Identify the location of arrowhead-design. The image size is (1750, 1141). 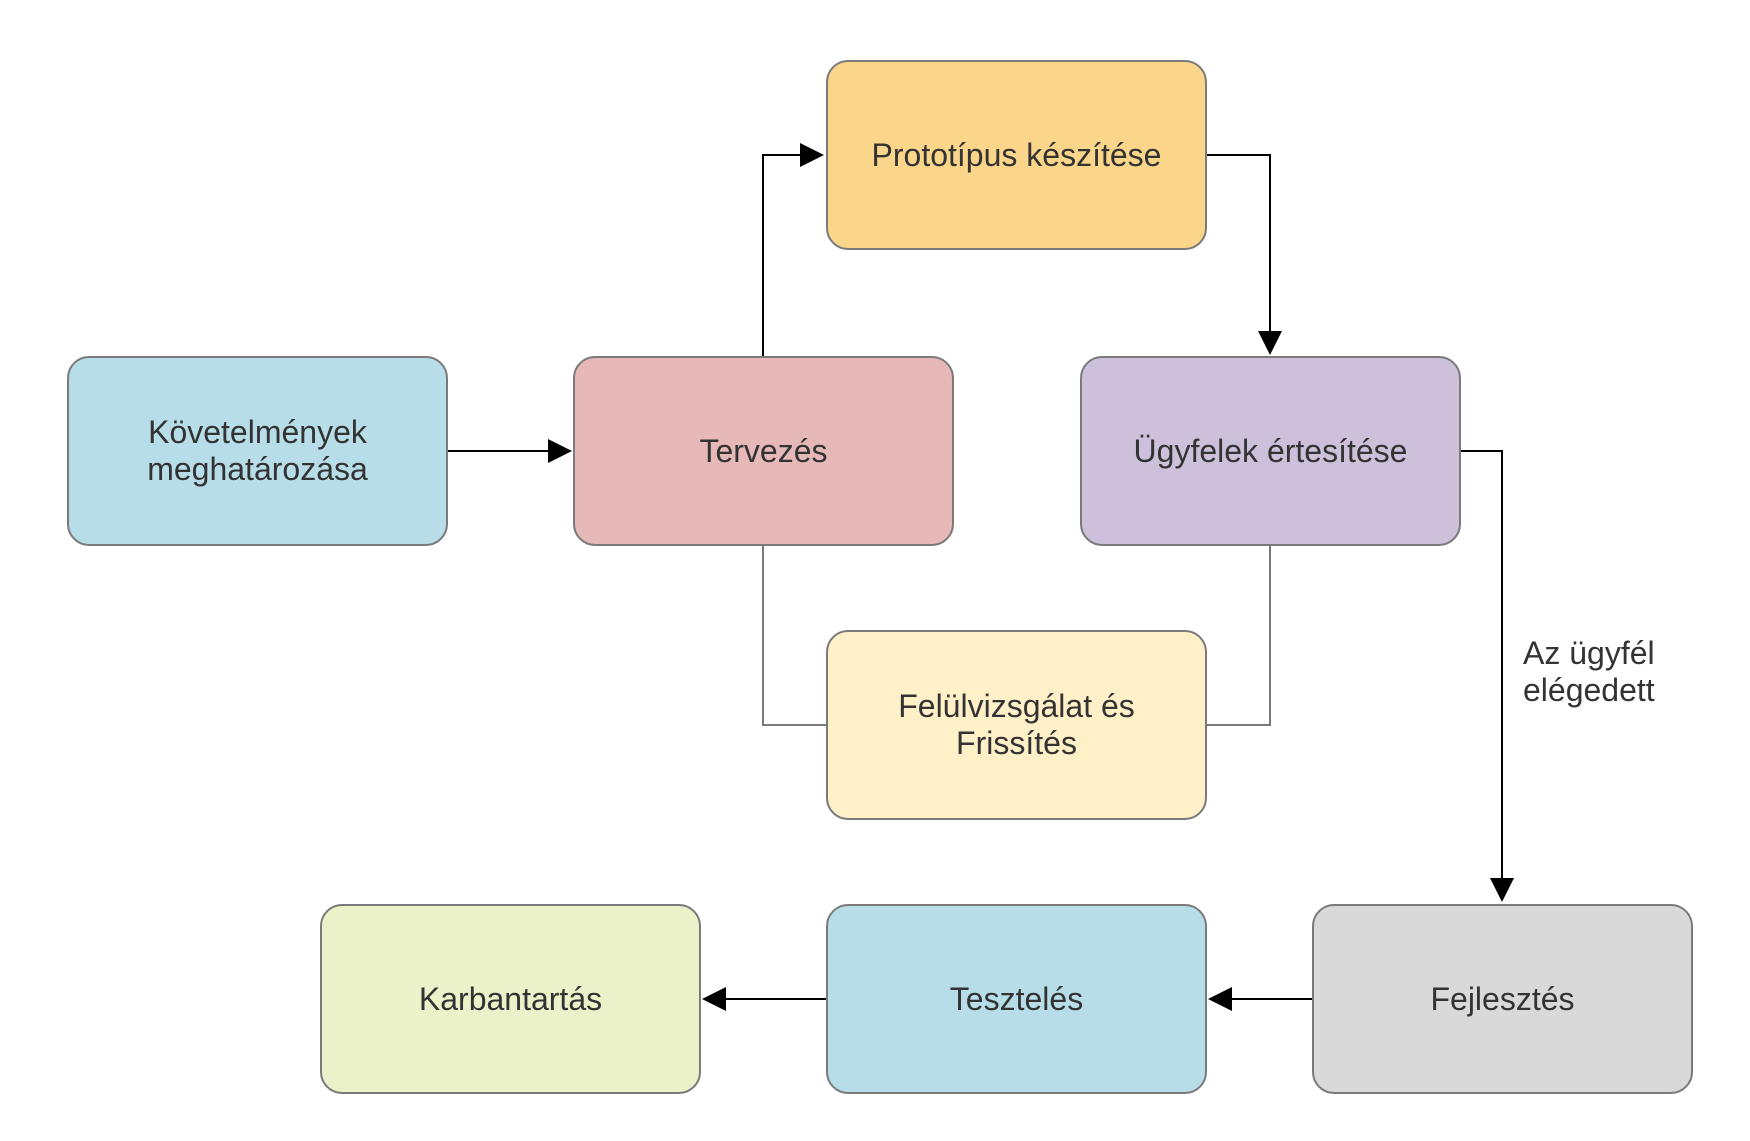
(560, 451).